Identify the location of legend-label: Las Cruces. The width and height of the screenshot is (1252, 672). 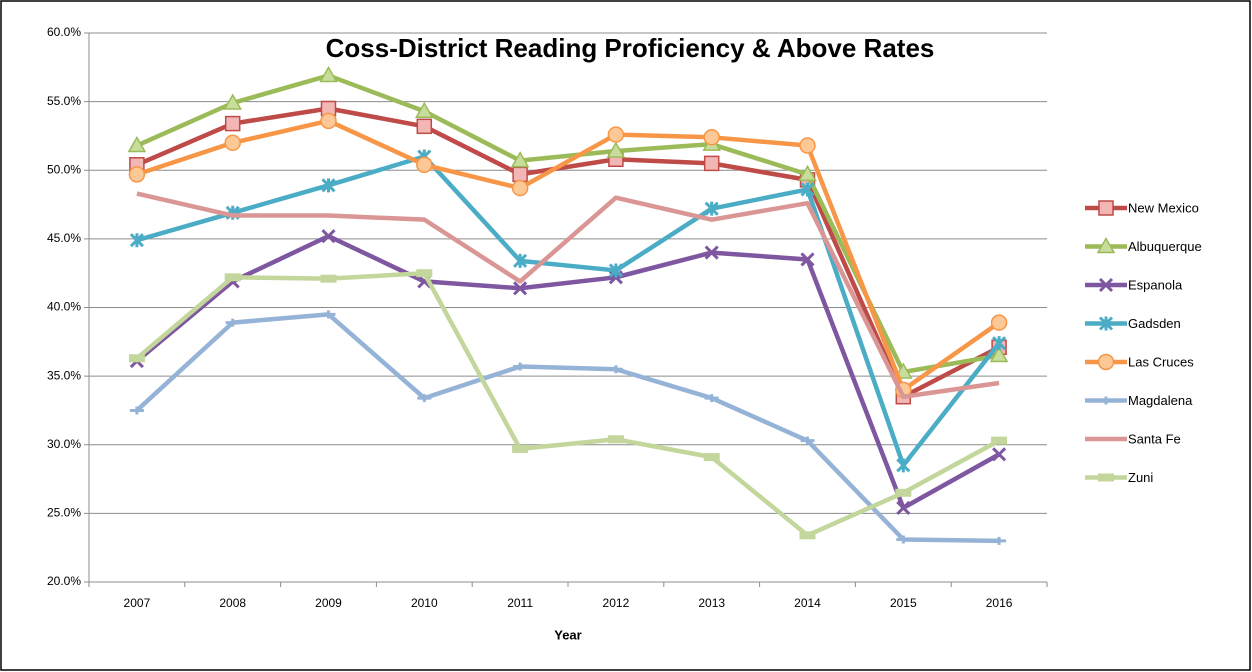
(1161, 361).